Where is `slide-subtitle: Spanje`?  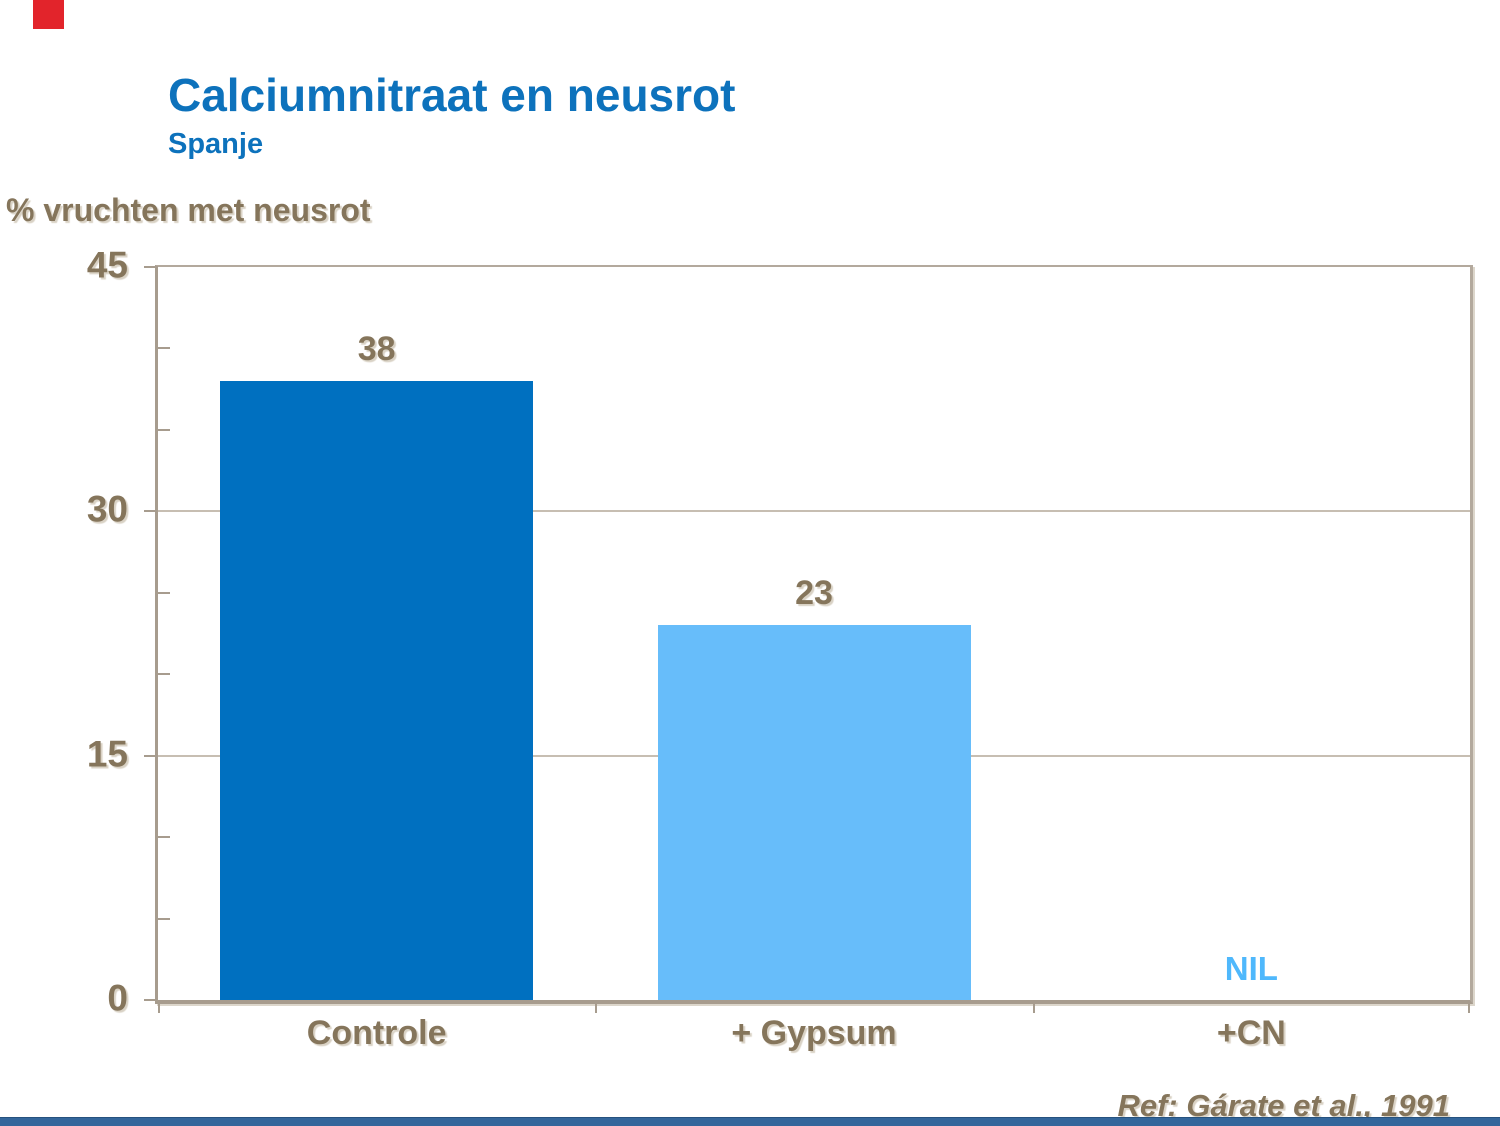
slide-subtitle: Spanje is located at coordinates (216, 144).